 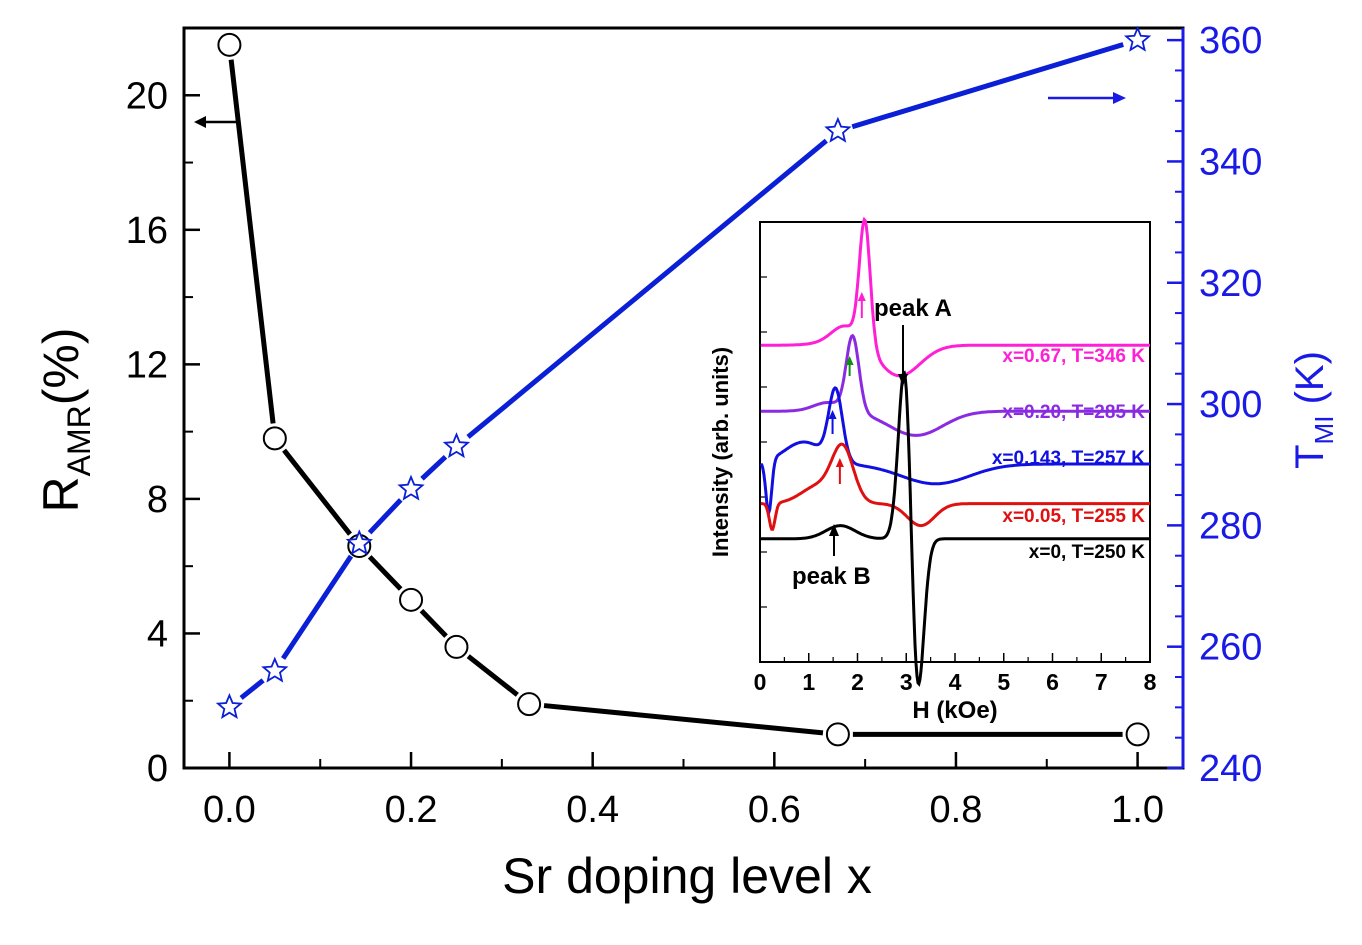 I want to click on y-left-tick-label: 12, so click(x=147, y=365).